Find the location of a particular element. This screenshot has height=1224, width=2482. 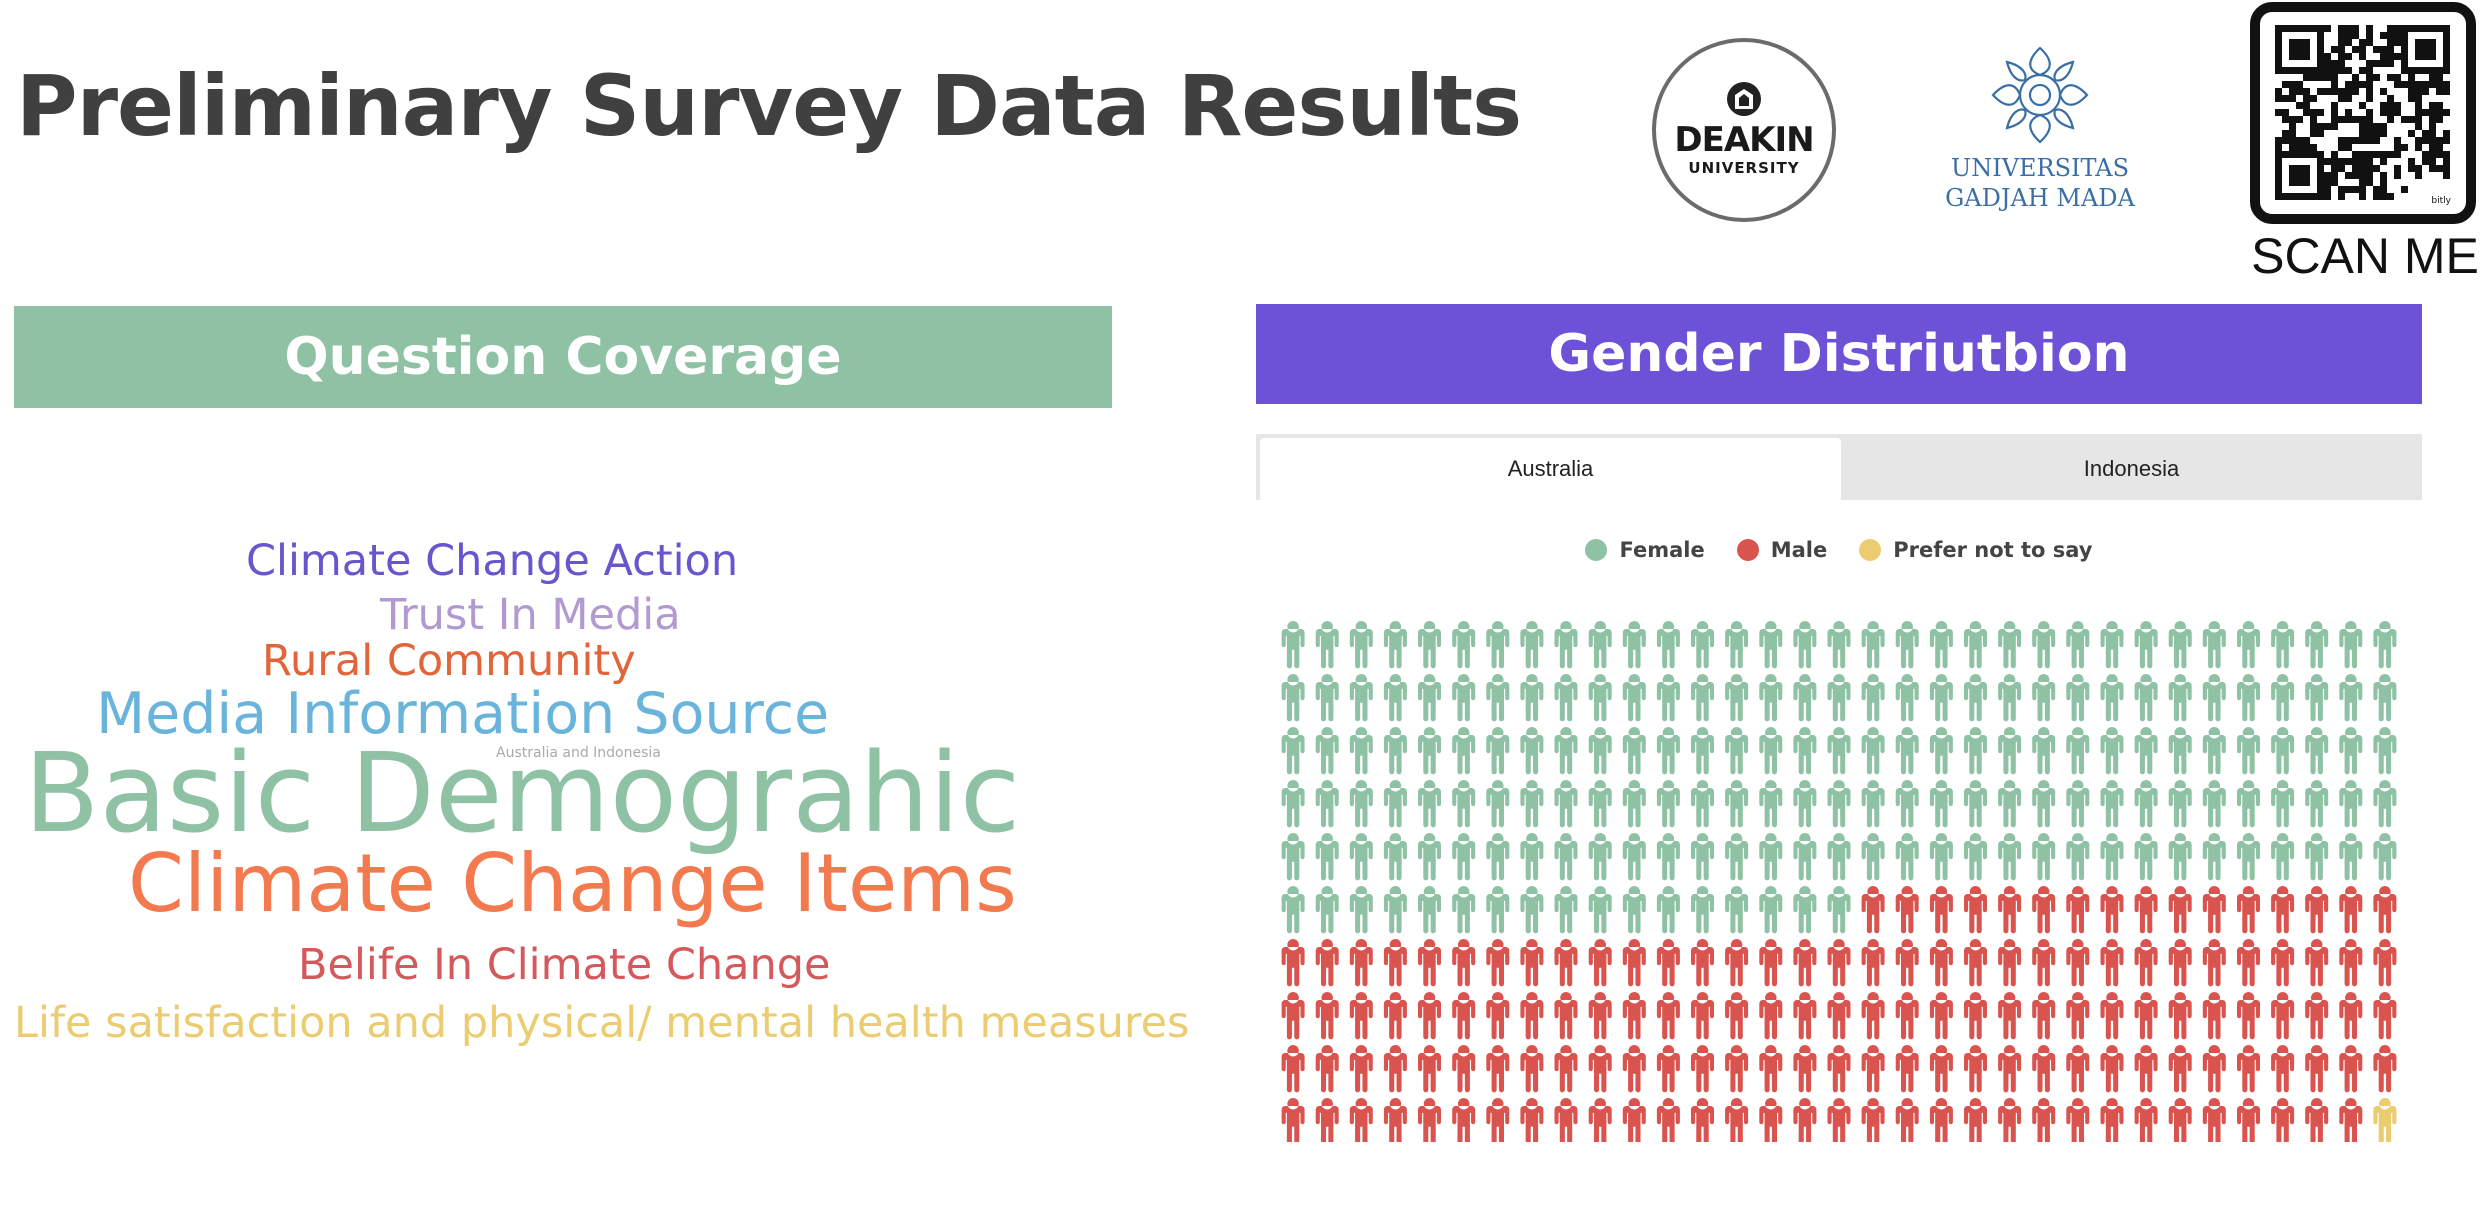

tab-australia: Australia is located at coordinates (1550, 469).